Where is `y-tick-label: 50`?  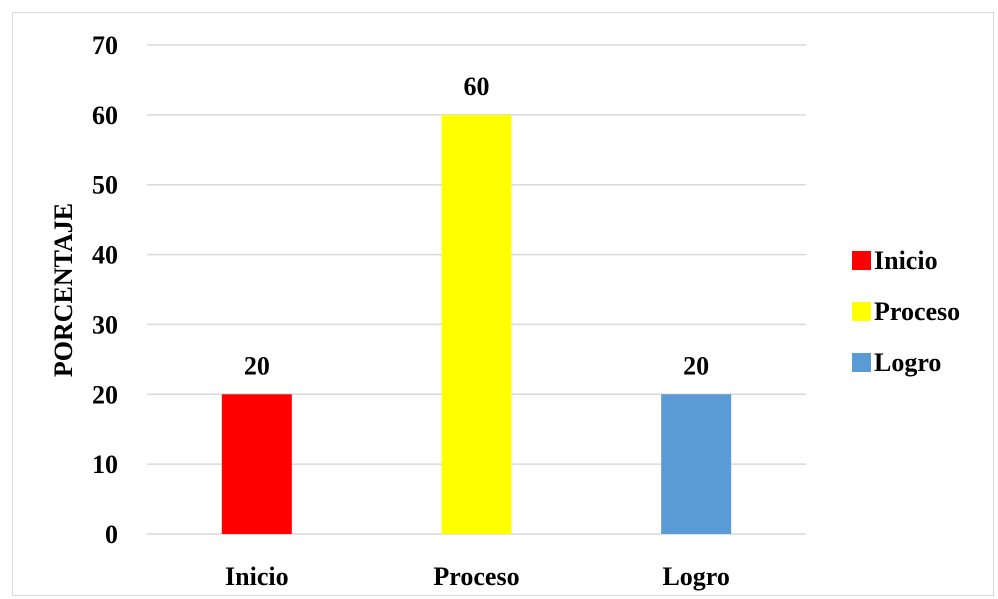
y-tick-label: 50 is located at coordinates (105, 185).